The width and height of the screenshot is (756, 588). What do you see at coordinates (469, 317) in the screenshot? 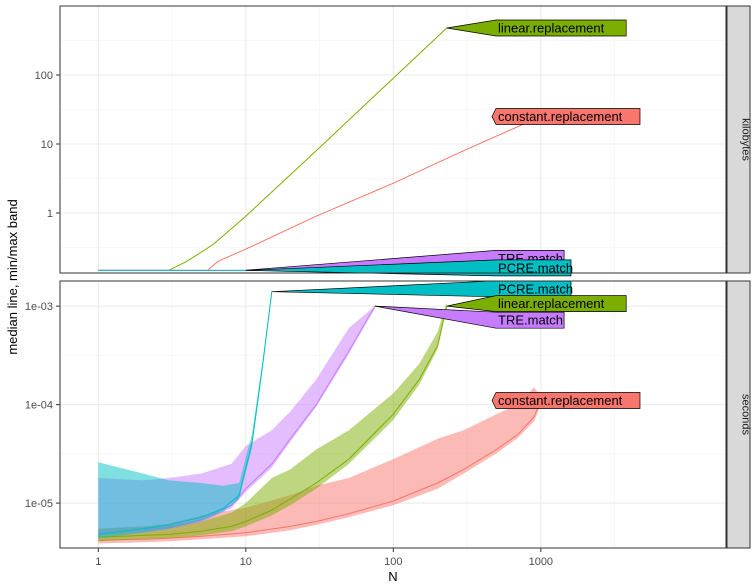
I see `callout-TRE-match` at bounding box center [469, 317].